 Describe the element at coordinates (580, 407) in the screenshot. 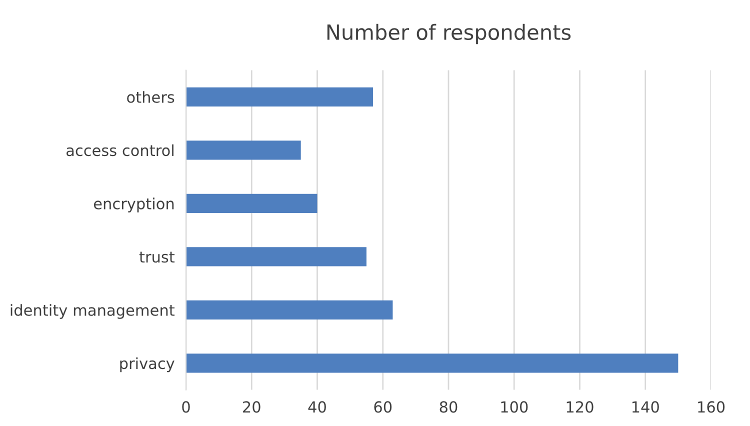

I see `x-tick-label: 120` at that location.